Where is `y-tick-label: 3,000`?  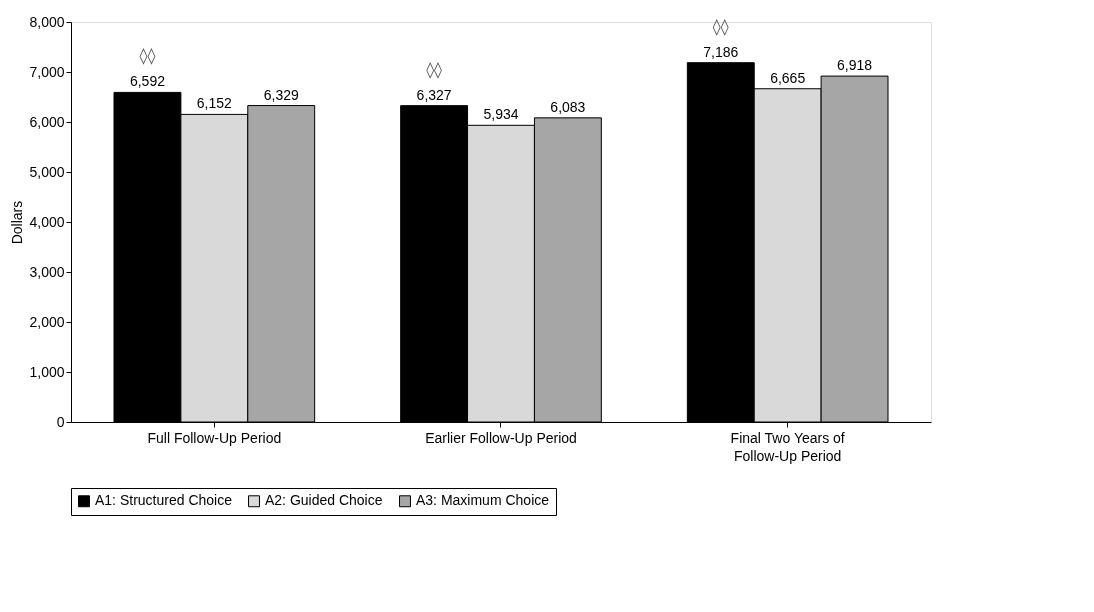 y-tick-label: 3,000 is located at coordinates (47, 271).